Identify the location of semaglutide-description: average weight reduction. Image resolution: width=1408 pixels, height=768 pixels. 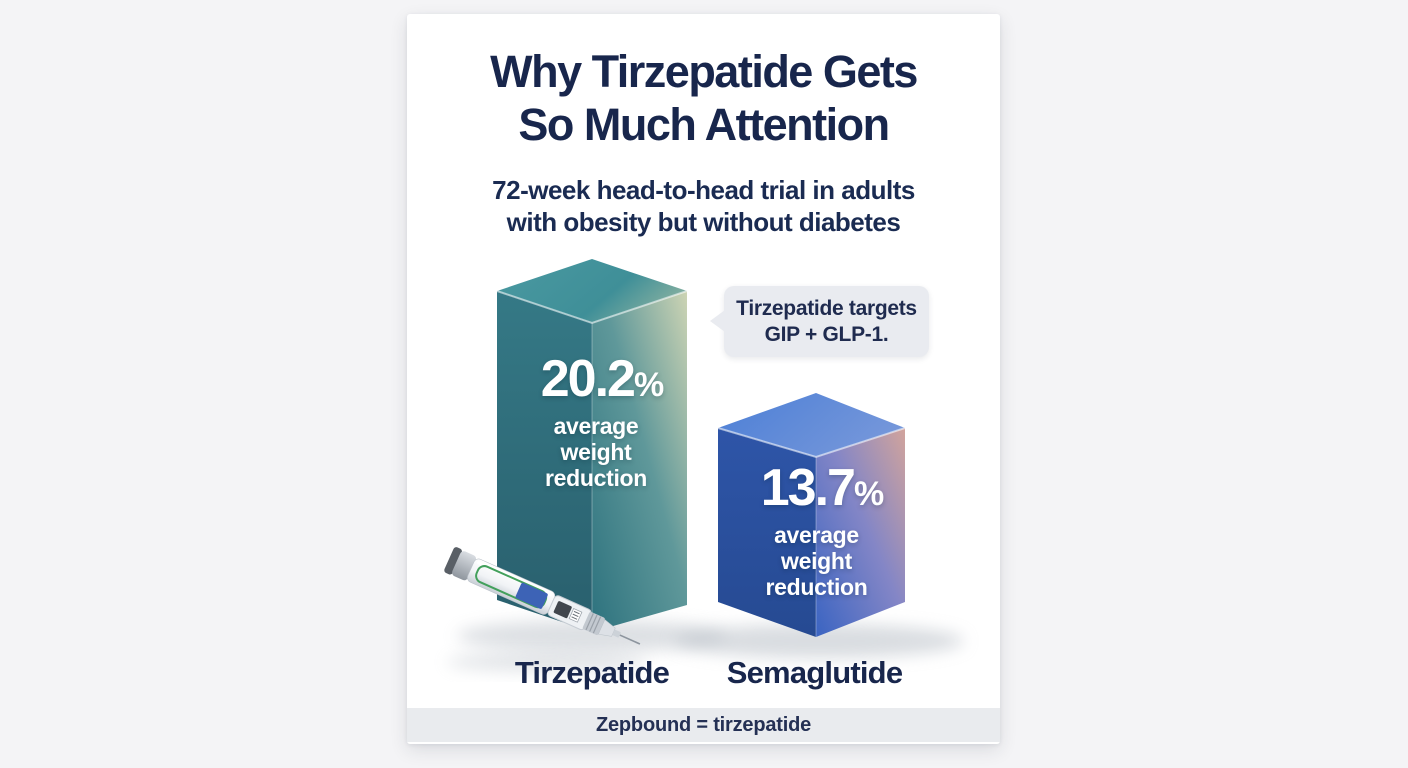
(816, 561).